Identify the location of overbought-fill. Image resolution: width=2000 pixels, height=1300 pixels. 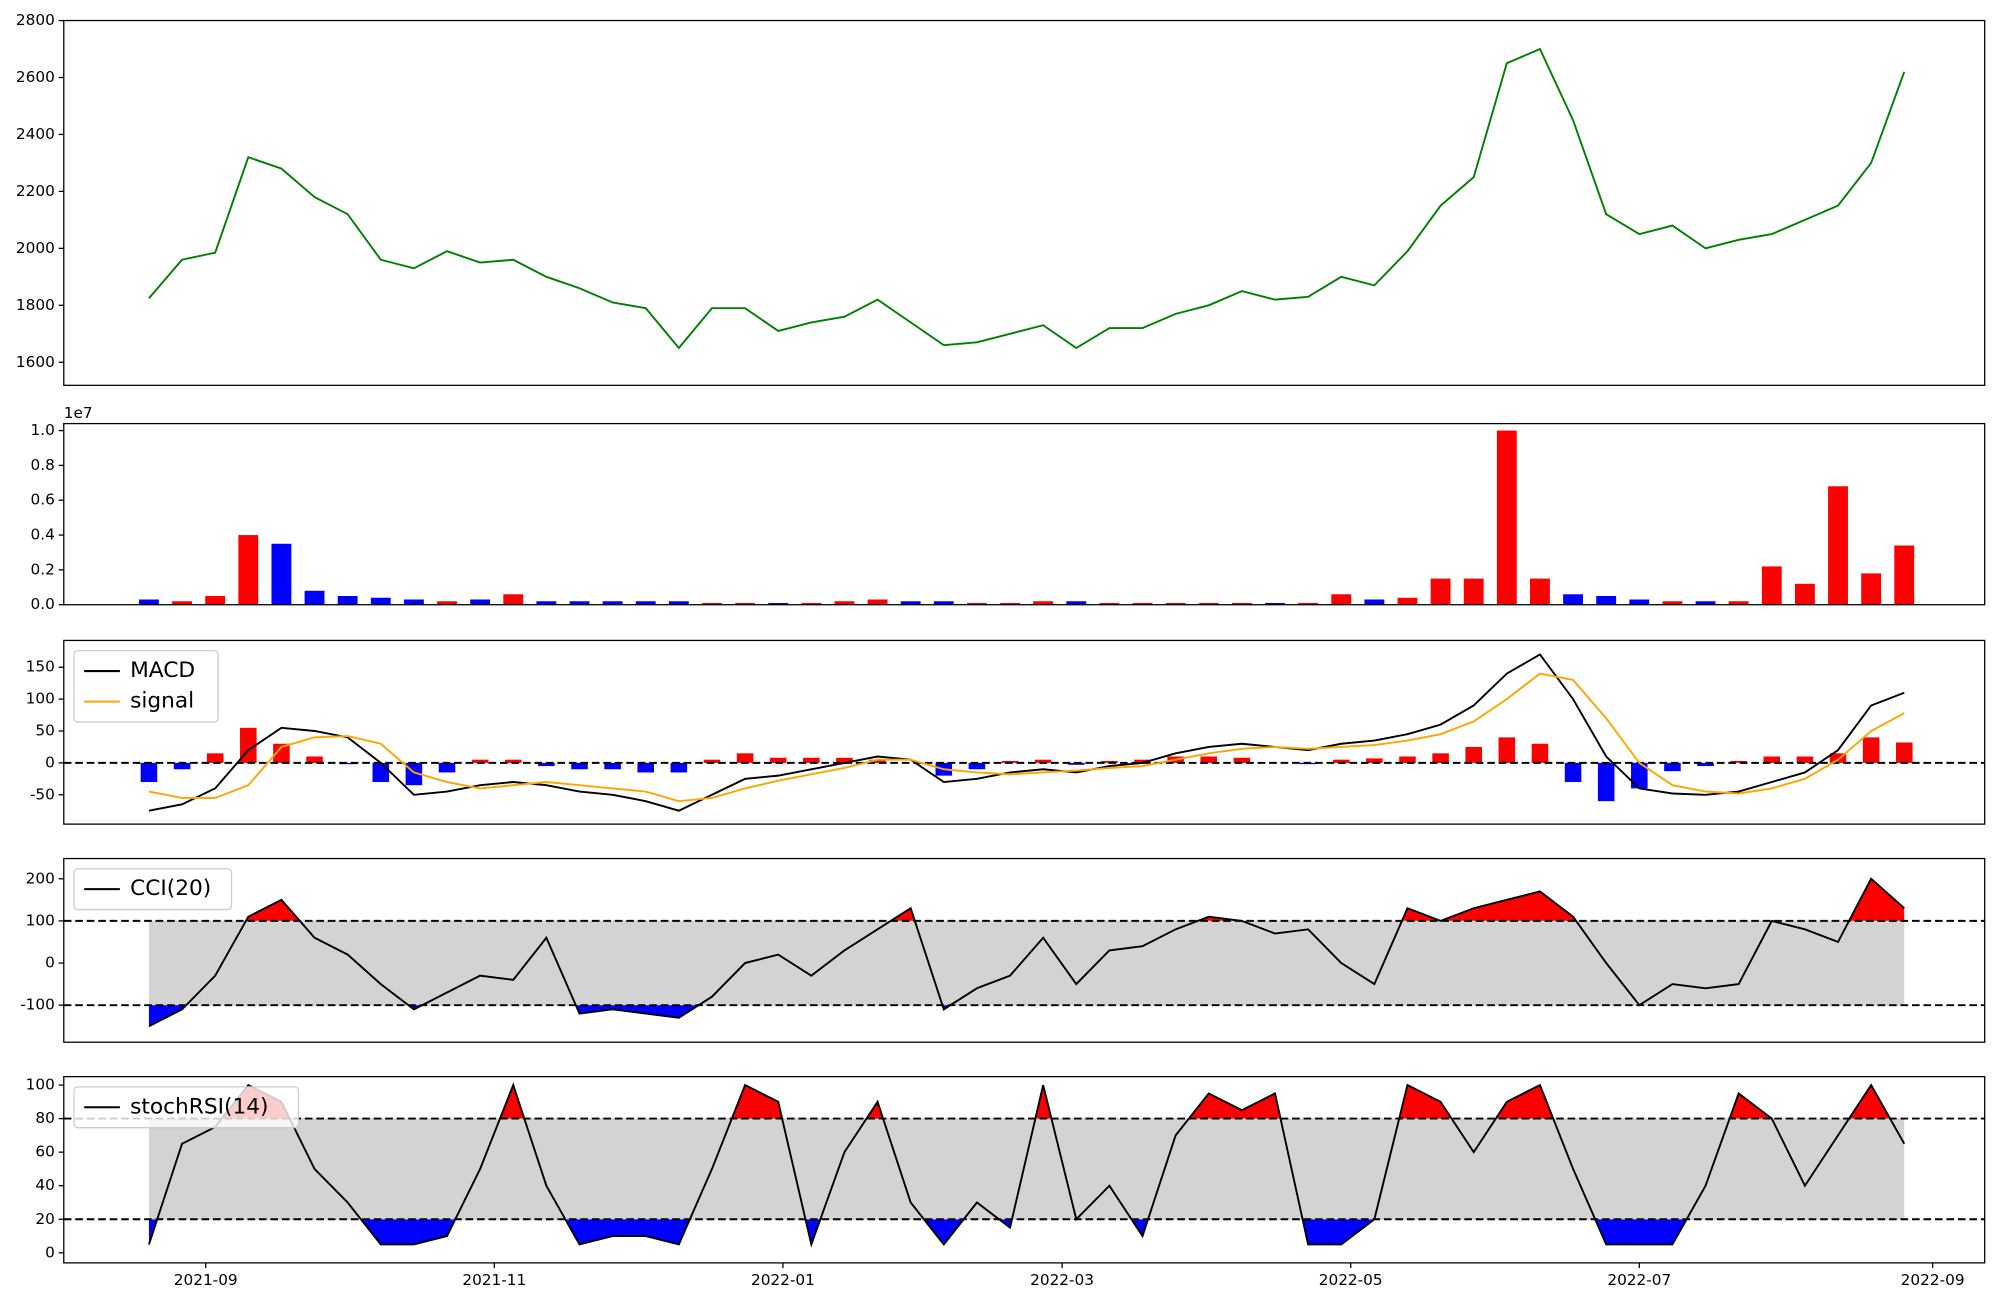
(1075, 899).